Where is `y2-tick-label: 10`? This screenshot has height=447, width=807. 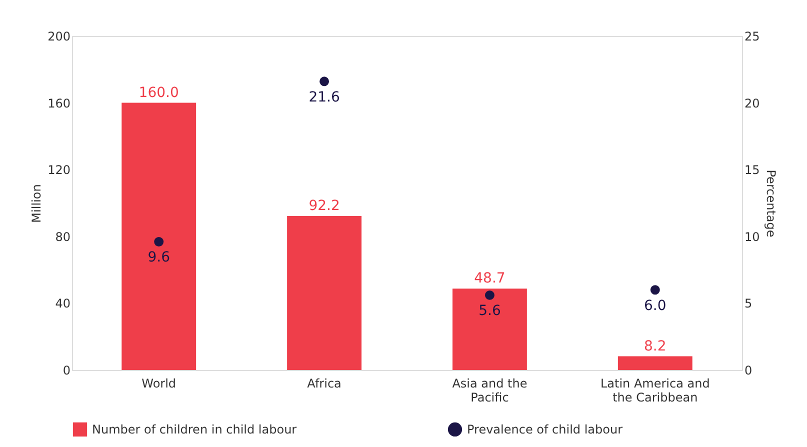 y2-tick-label: 10 is located at coordinates (752, 237).